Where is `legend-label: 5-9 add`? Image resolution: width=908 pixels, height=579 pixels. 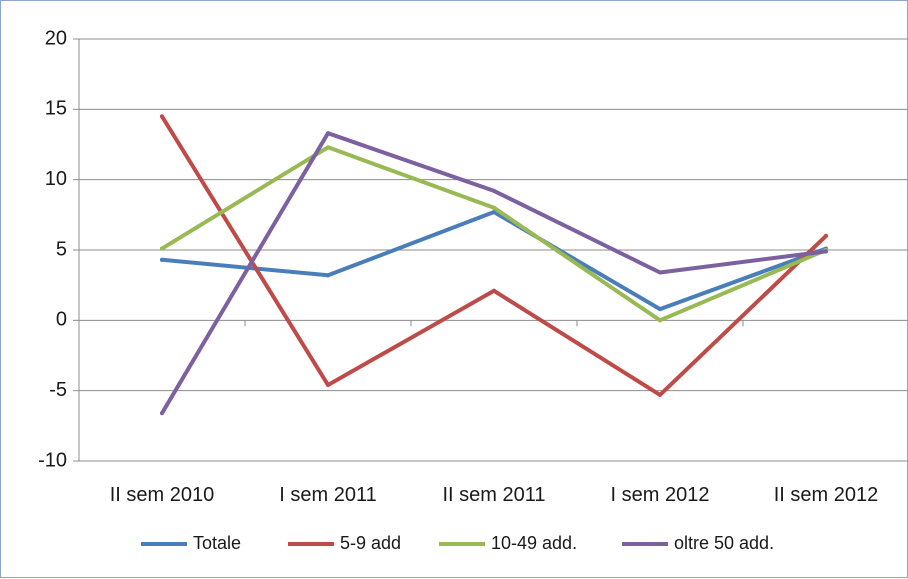
legend-label: 5-9 add is located at coordinates (370, 543).